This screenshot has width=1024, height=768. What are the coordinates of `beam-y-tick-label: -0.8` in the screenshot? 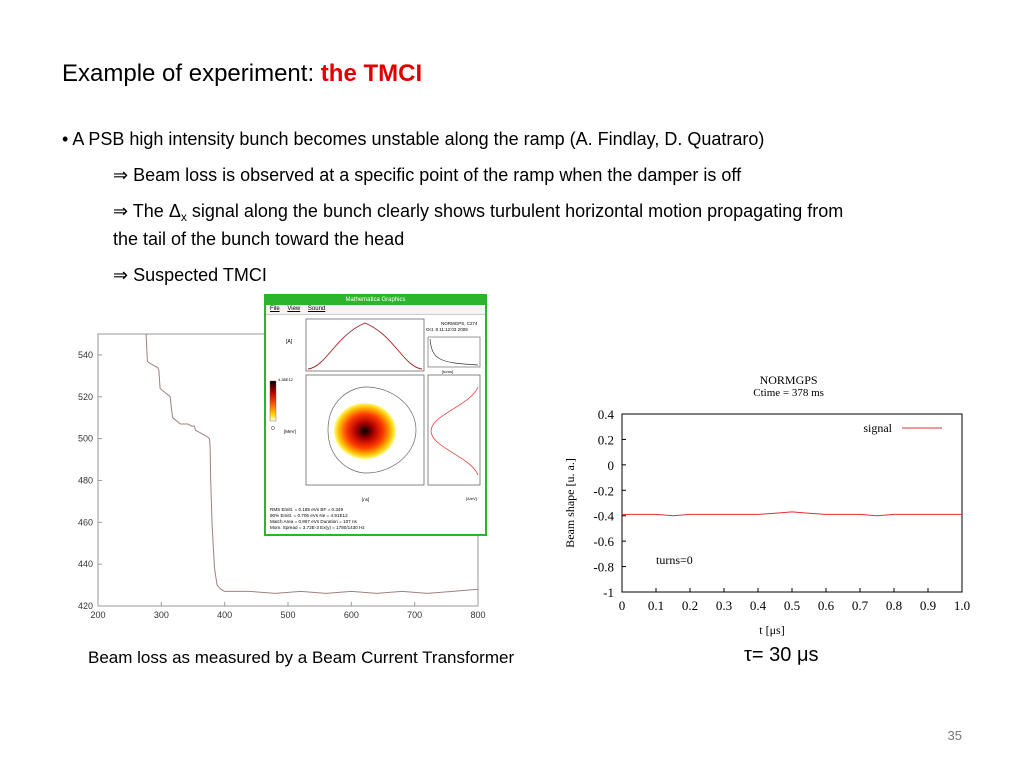 It's located at (603, 567).